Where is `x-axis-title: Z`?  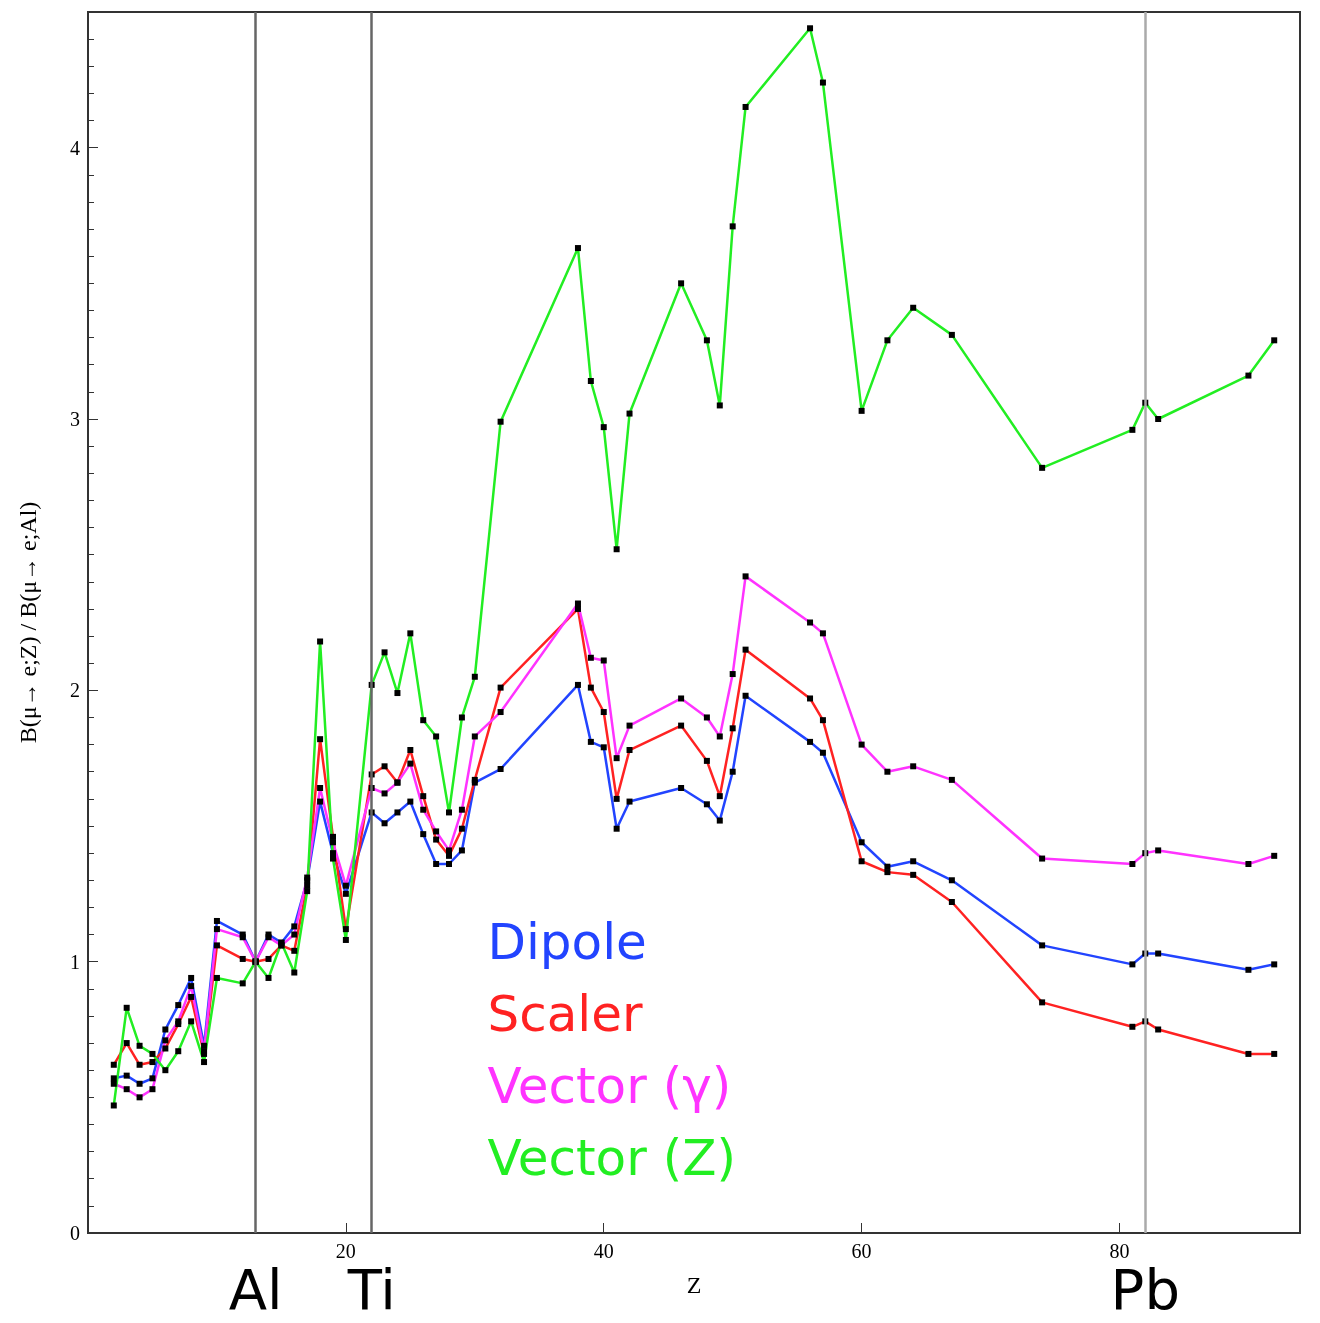
x-axis-title: Z is located at coordinates (694, 1285).